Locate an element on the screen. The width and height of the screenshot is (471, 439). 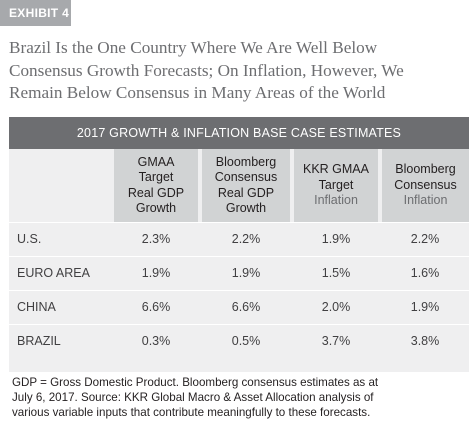
table-row-us: U.S. 2.3% 2.2% 1.9% 2.2% is located at coordinates (239, 239).